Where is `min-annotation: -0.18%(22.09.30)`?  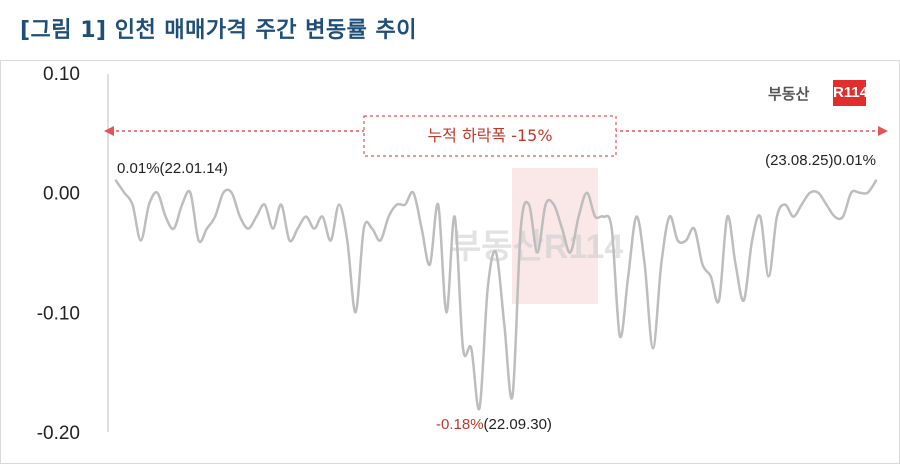
min-annotation: -0.18%(22.09.30) is located at coordinates (494, 424).